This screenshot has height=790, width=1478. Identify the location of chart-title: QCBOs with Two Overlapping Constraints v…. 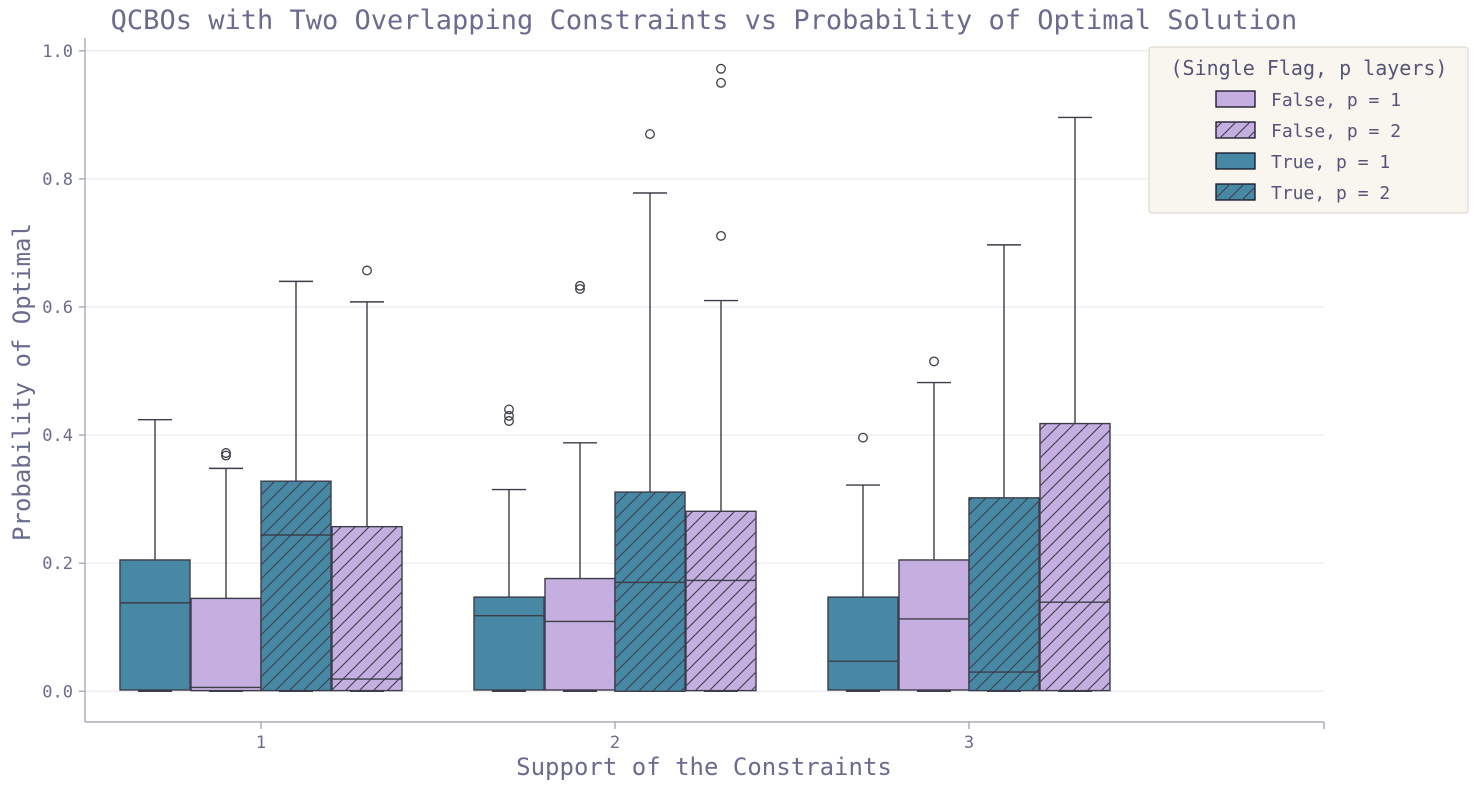
(704, 20).